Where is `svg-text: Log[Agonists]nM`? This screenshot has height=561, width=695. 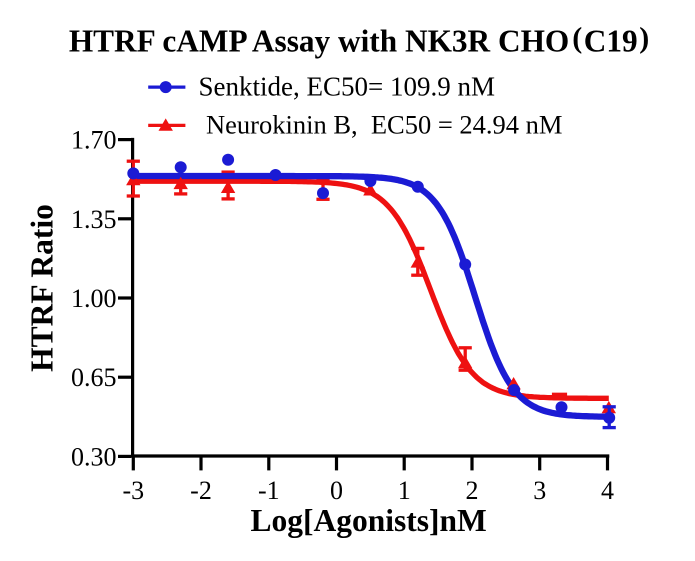
svg-text: Log[Agonists]nM is located at coordinates (368, 520).